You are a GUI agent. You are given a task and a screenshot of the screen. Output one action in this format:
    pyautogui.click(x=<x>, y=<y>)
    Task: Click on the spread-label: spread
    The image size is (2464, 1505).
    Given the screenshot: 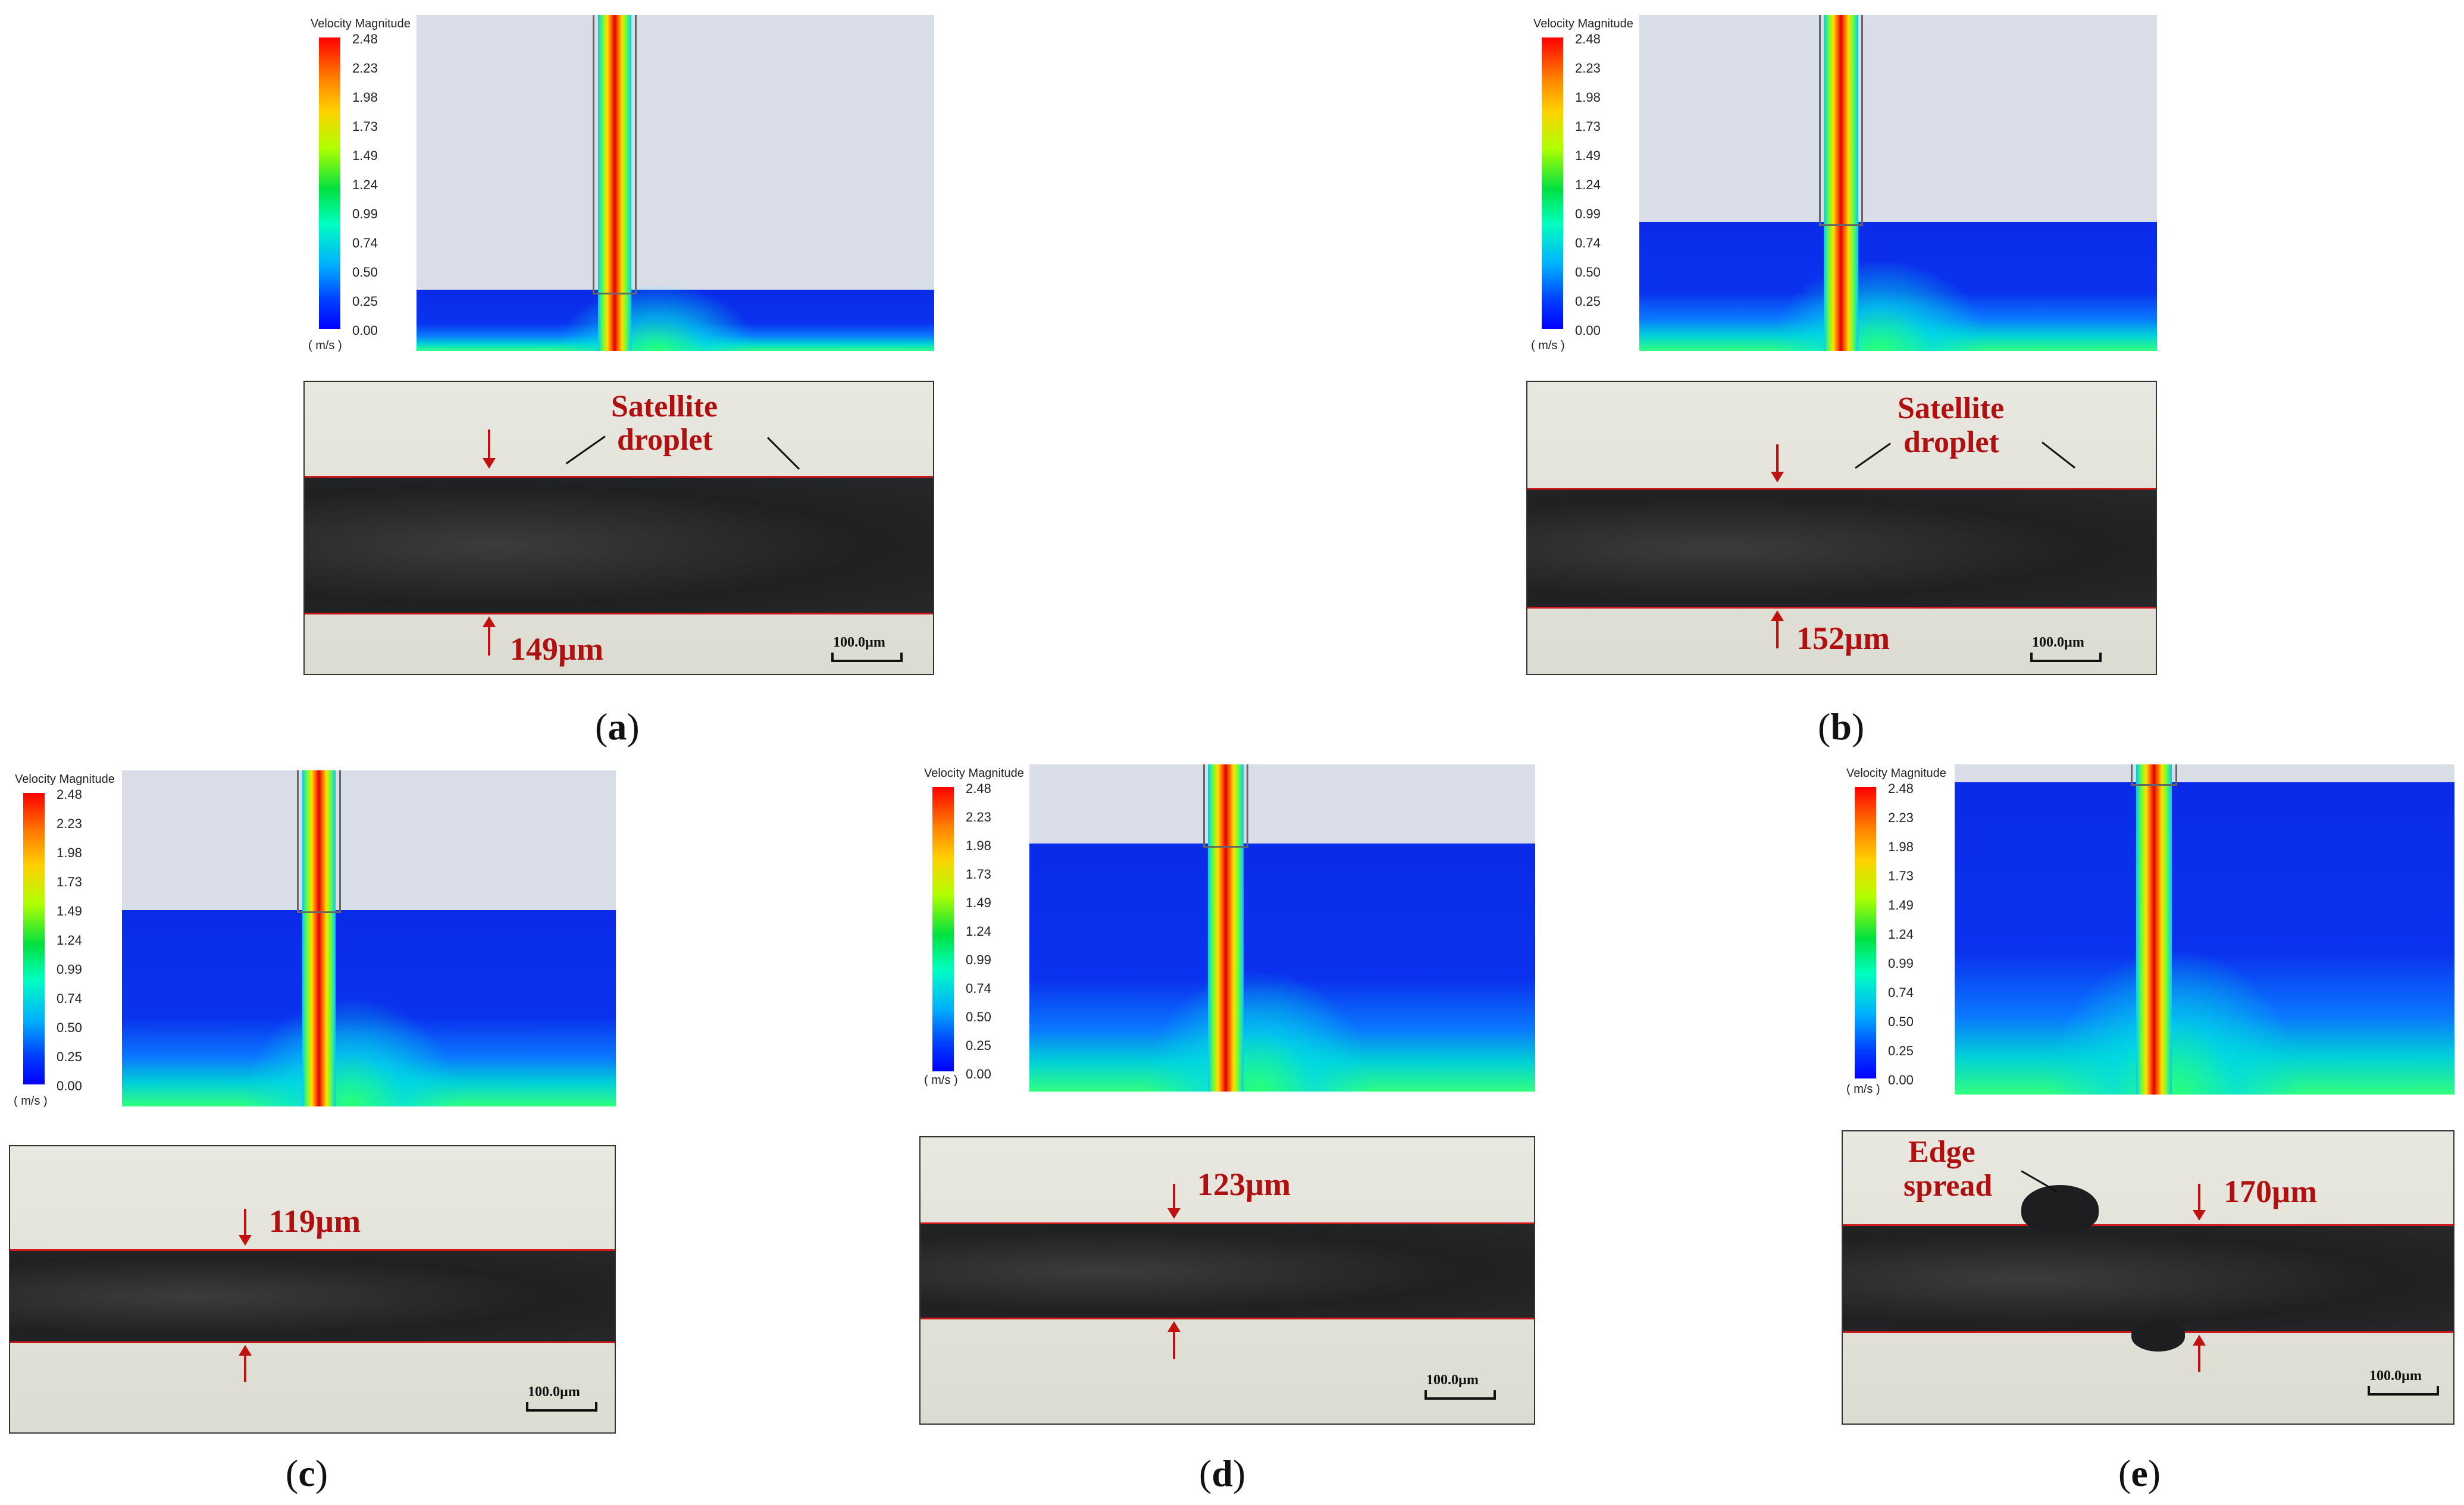 What is the action you would take?
    pyautogui.click(x=1948, y=1186)
    